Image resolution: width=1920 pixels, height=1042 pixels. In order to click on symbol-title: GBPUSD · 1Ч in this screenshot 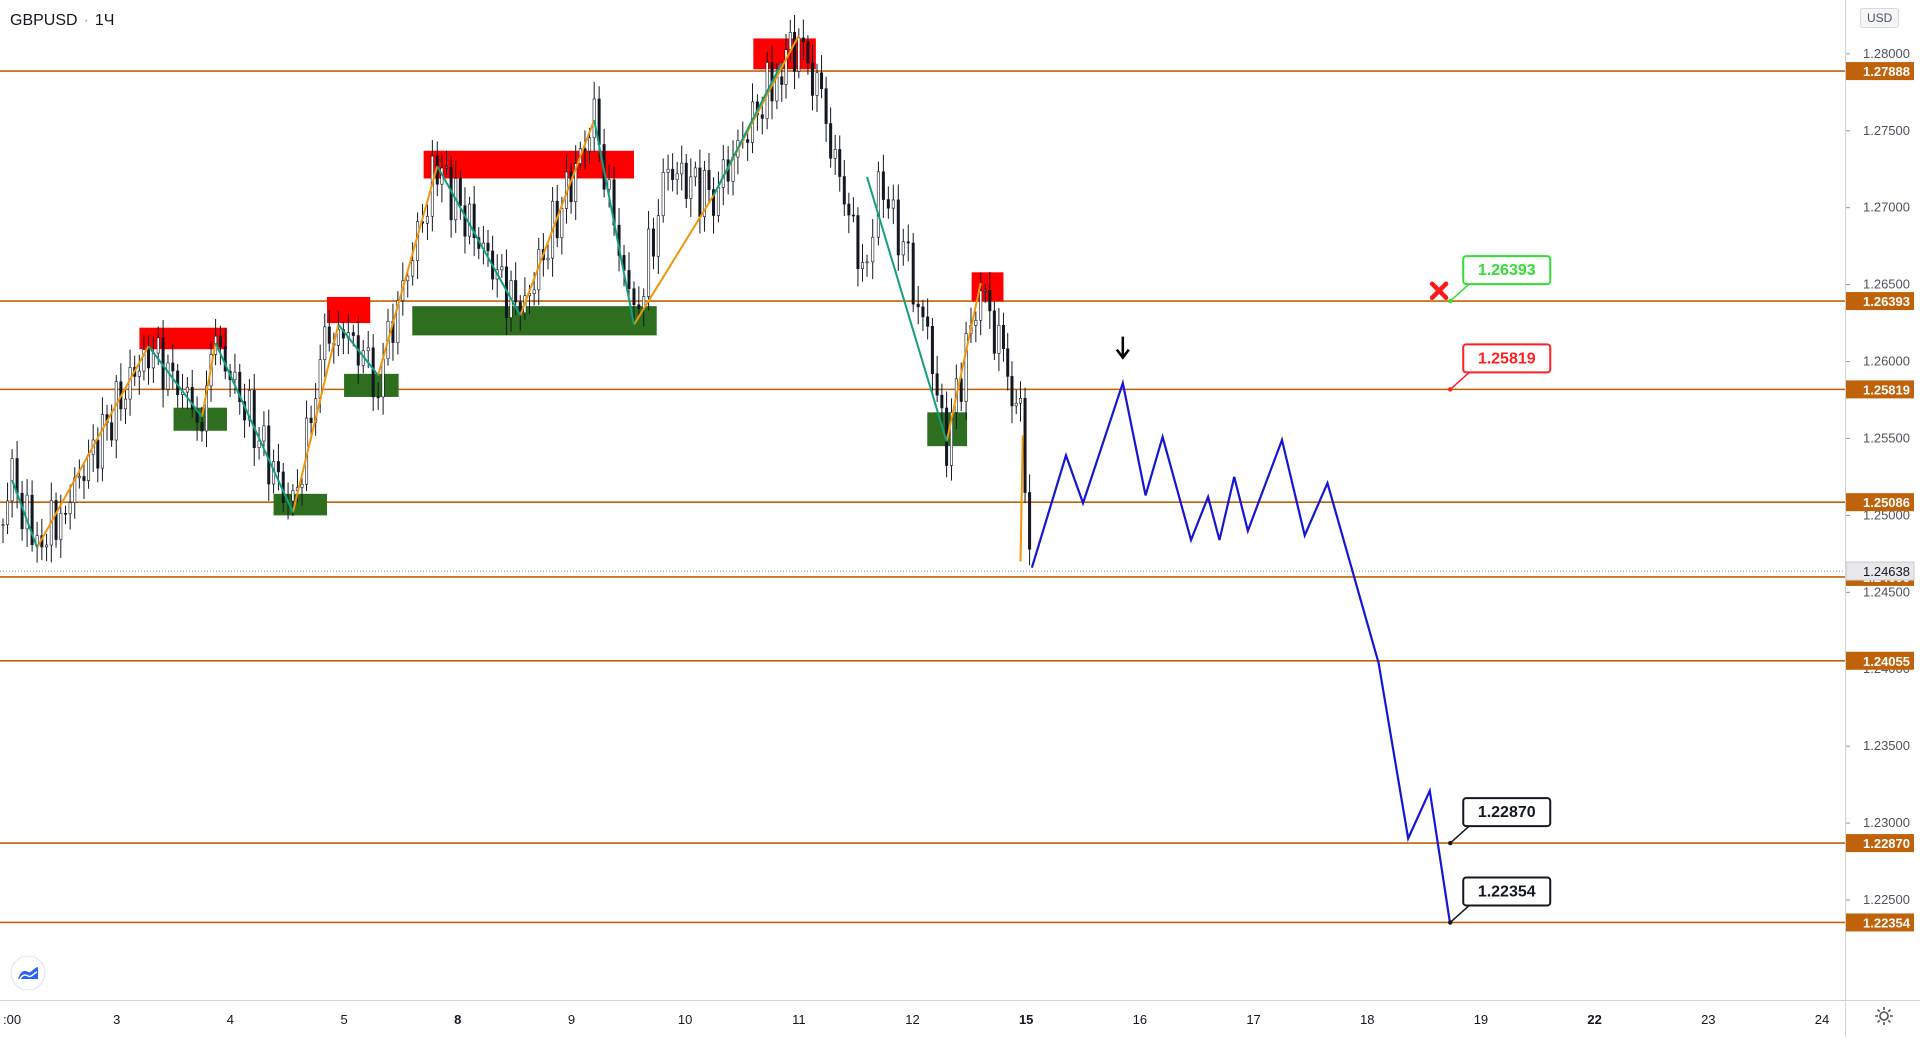, I will do `click(62, 21)`.